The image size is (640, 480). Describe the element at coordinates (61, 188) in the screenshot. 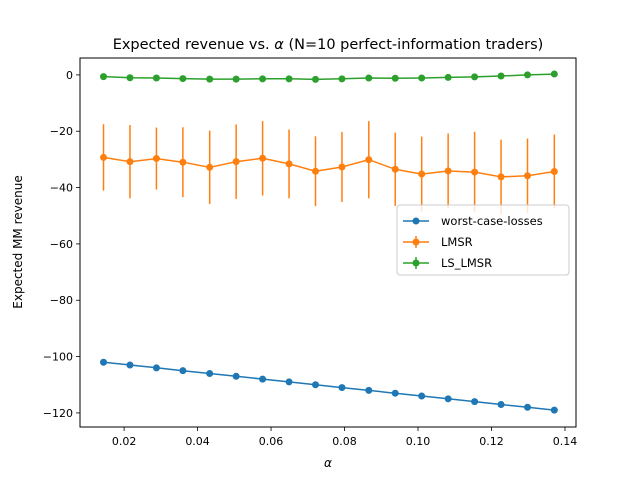

I see `y-tick-label: −40` at that location.